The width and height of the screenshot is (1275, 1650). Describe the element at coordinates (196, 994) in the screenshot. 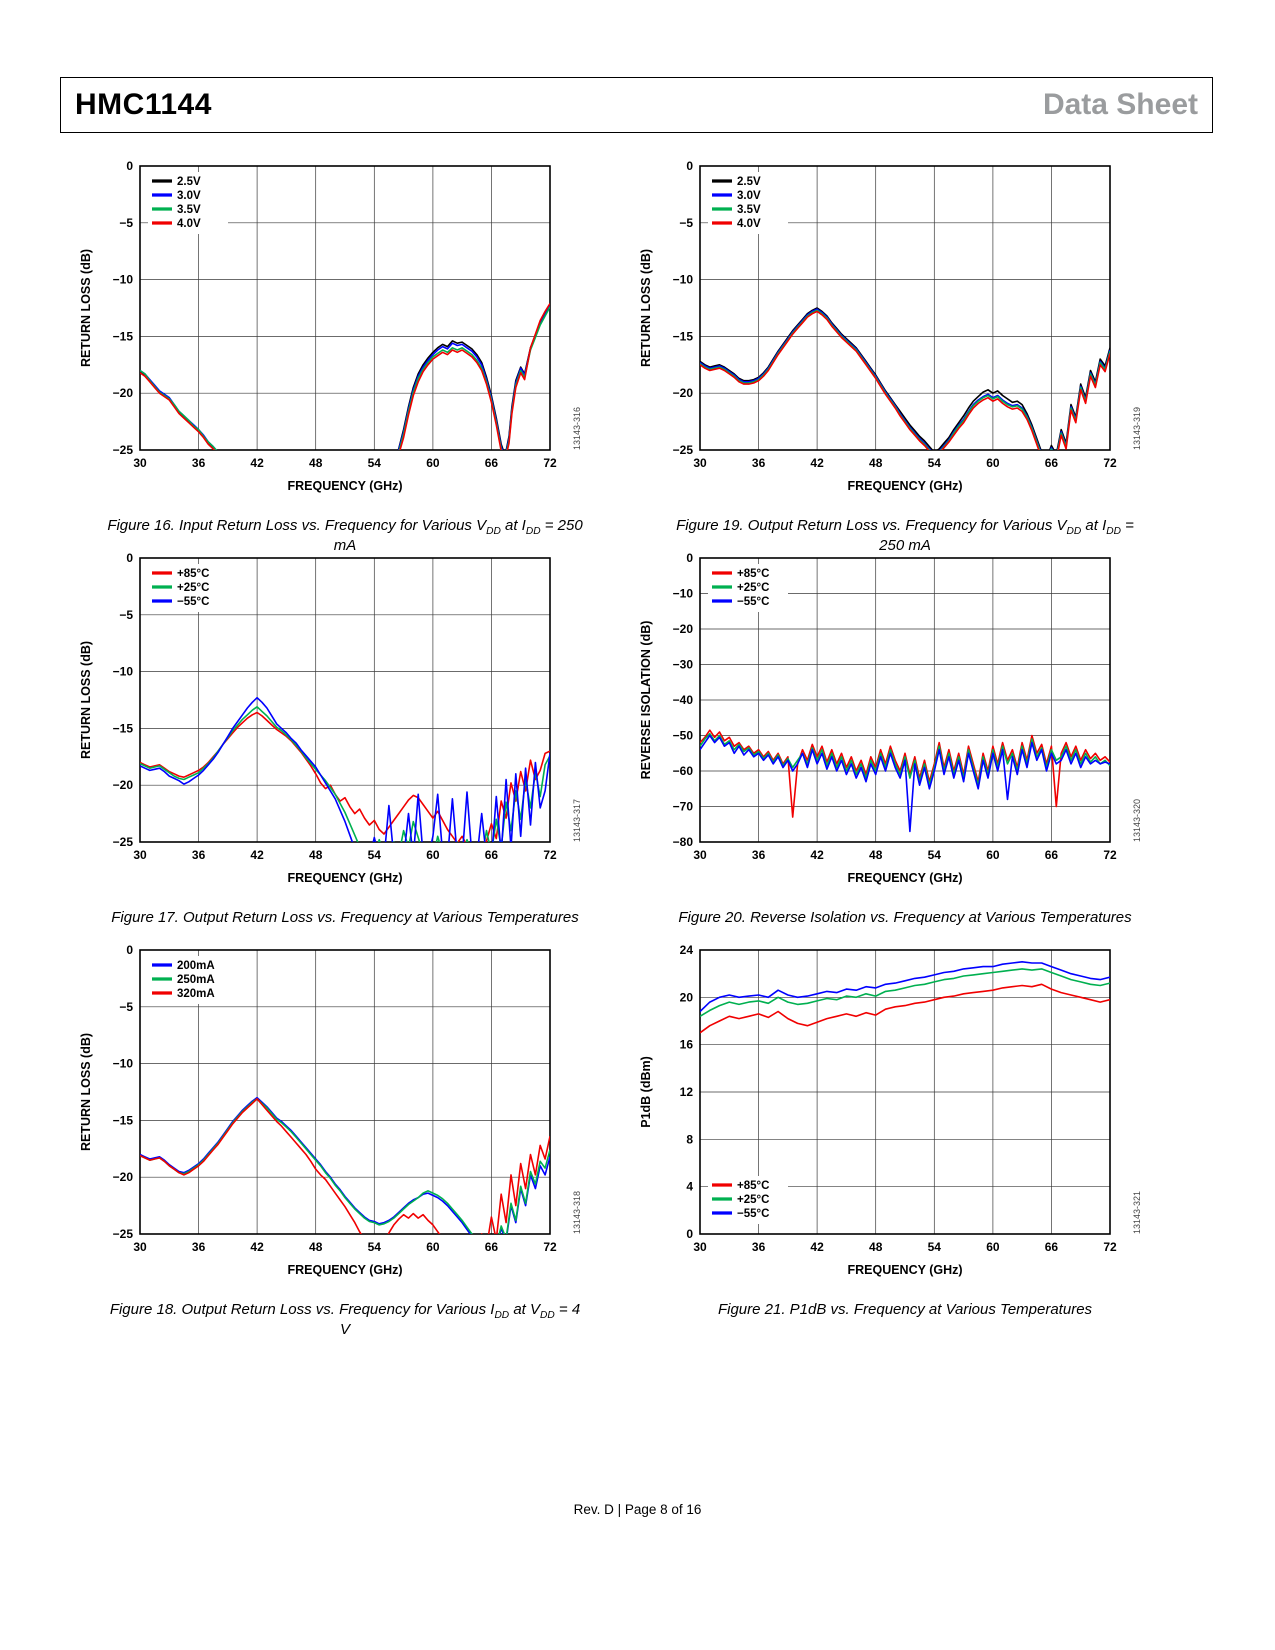

I see `svg-text: 320mA` at that location.